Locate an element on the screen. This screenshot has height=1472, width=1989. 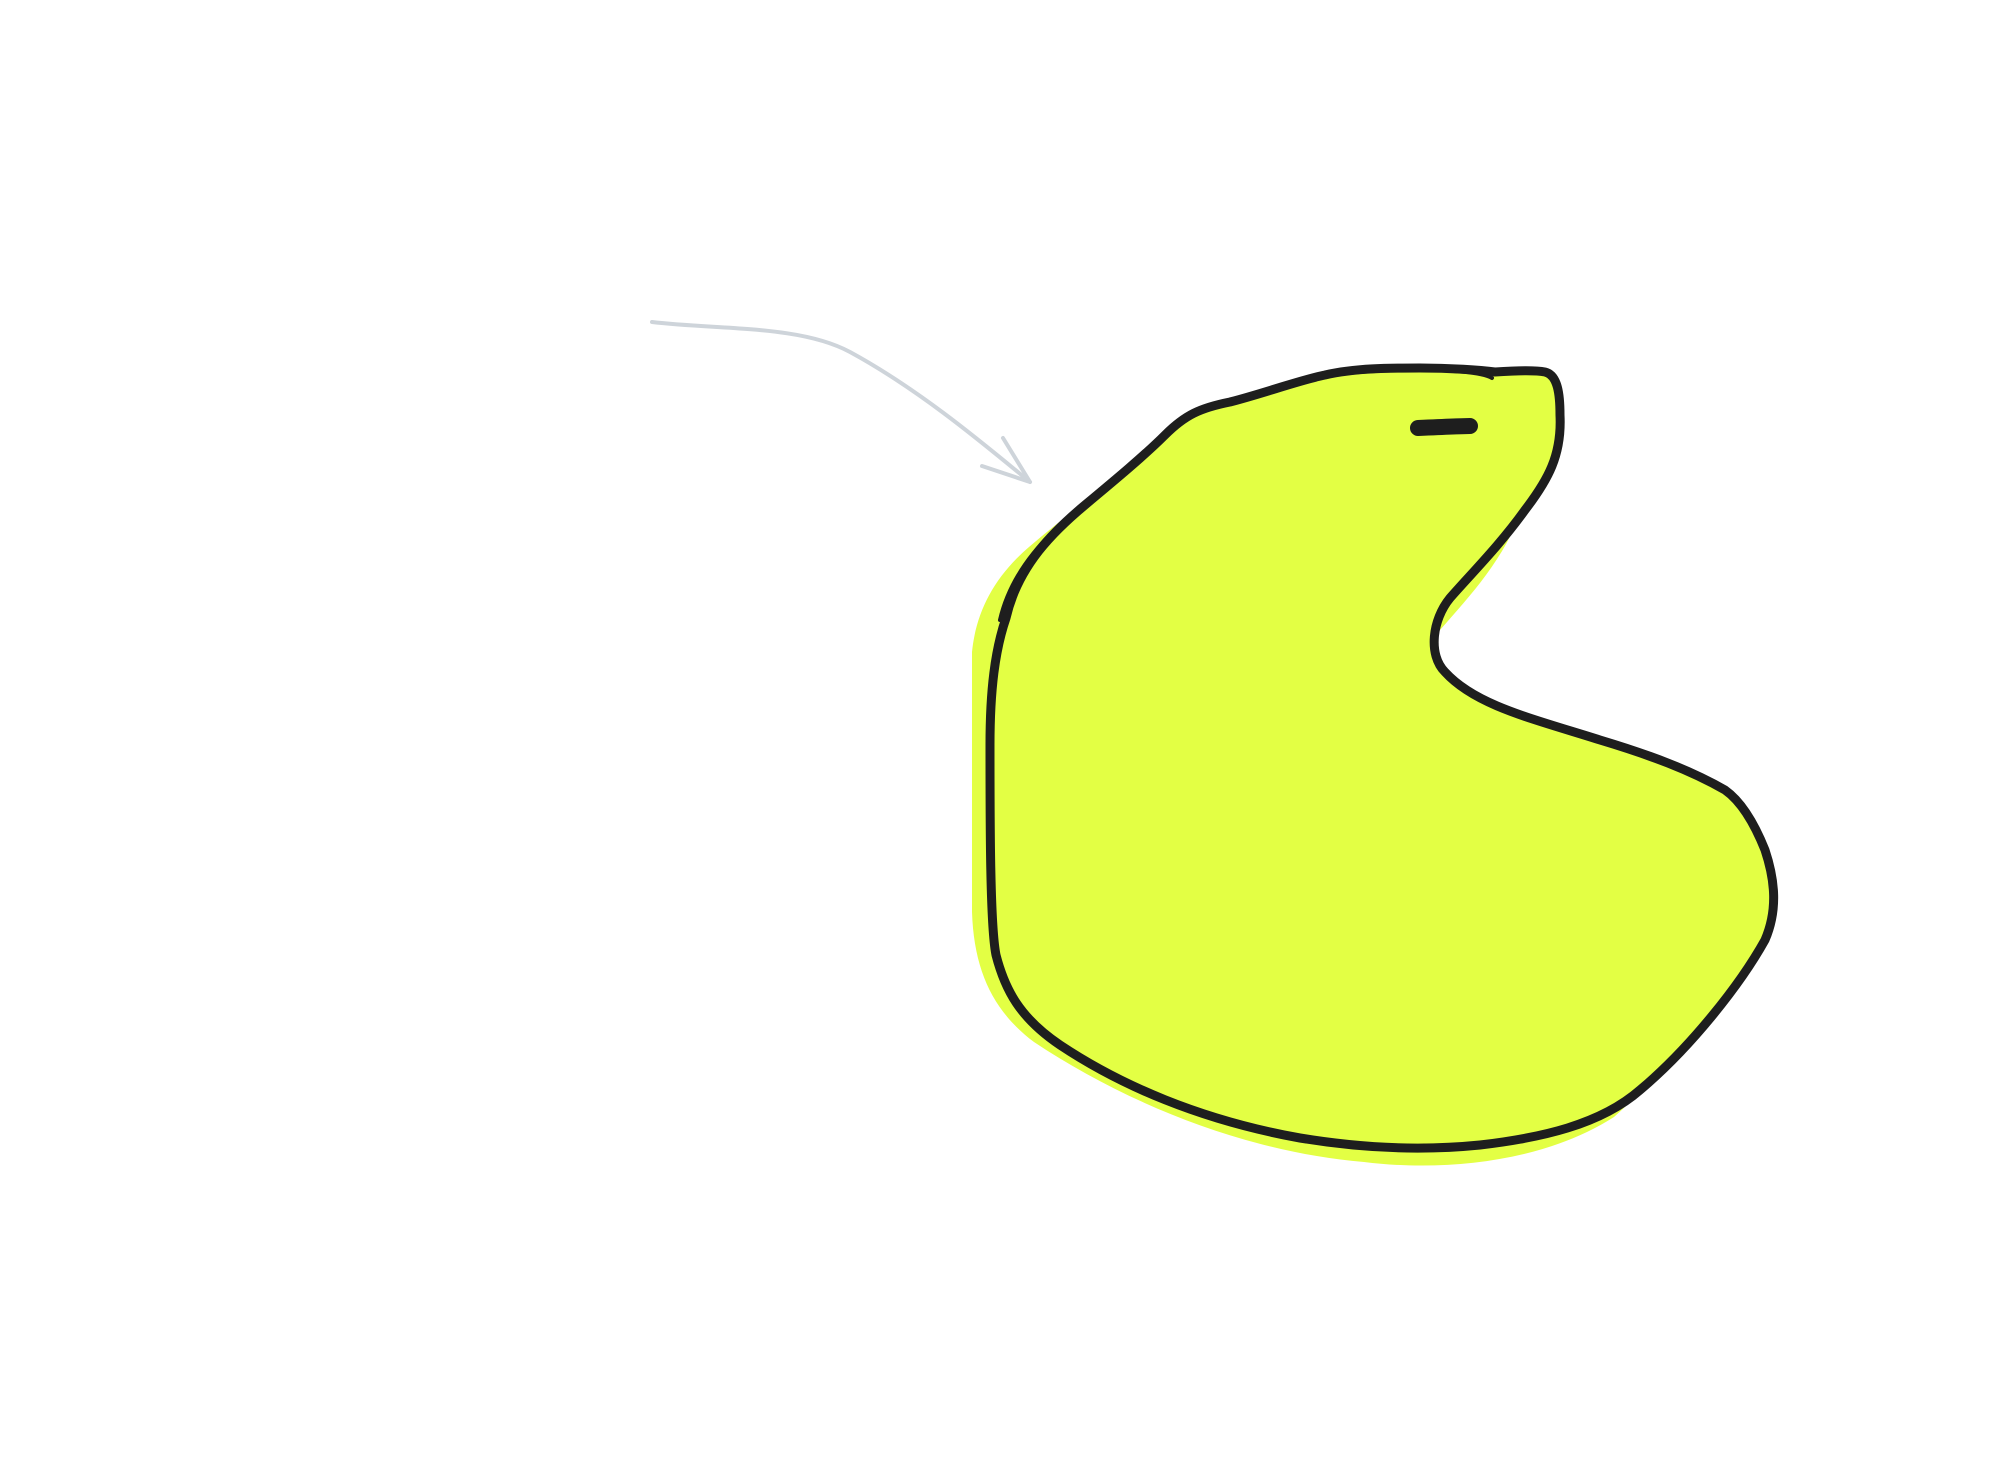
arrow-head is located at coordinates (1006, 460).